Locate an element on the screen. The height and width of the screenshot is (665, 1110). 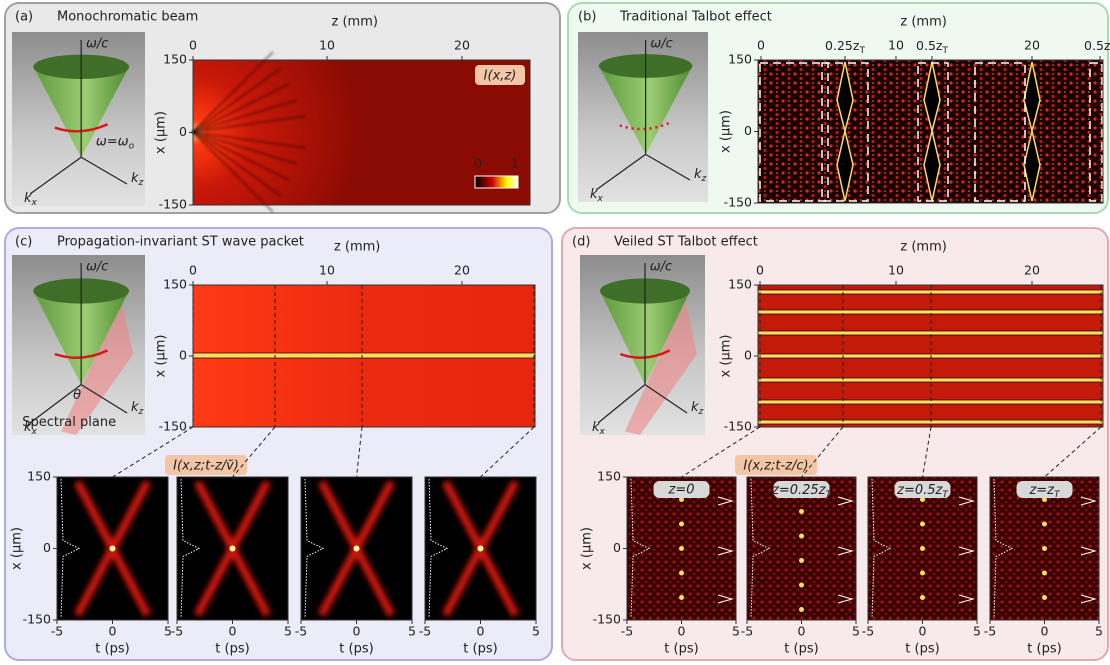
text-main: z=z is located at coordinates (1041, 490).